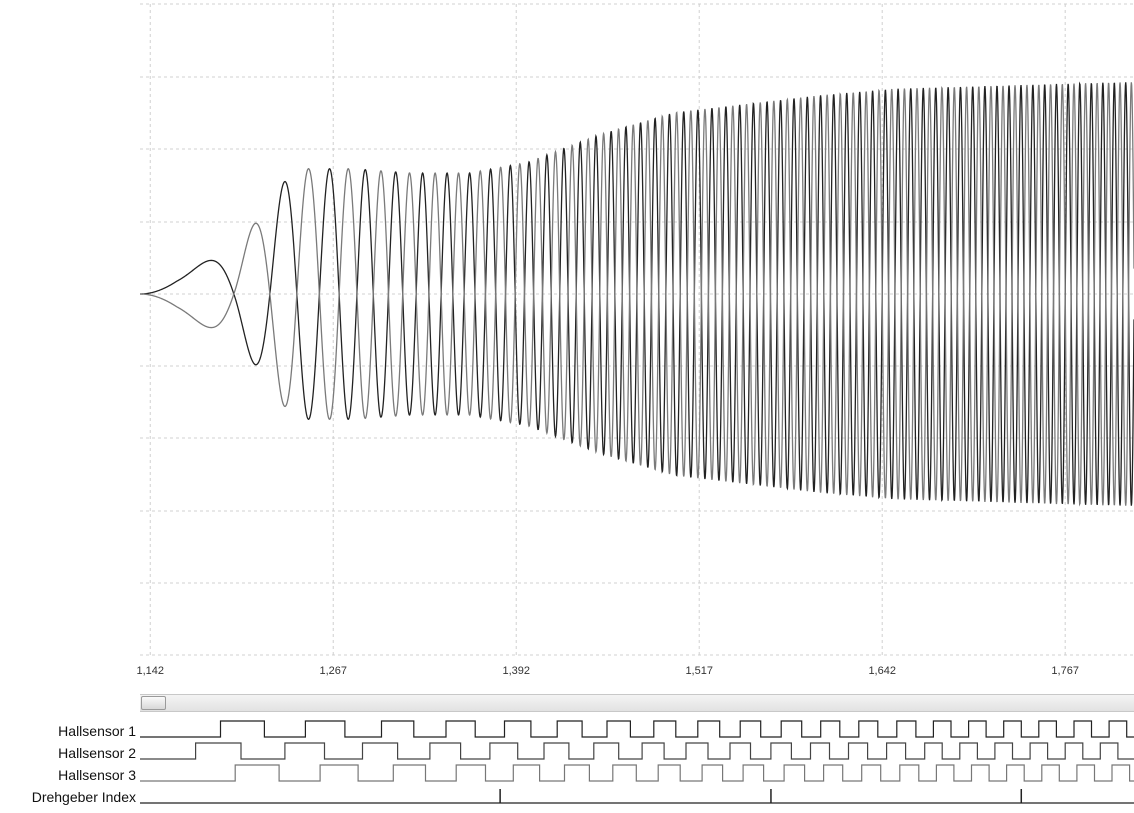  I want to click on scrollbar-thumb, so click(153, 703).